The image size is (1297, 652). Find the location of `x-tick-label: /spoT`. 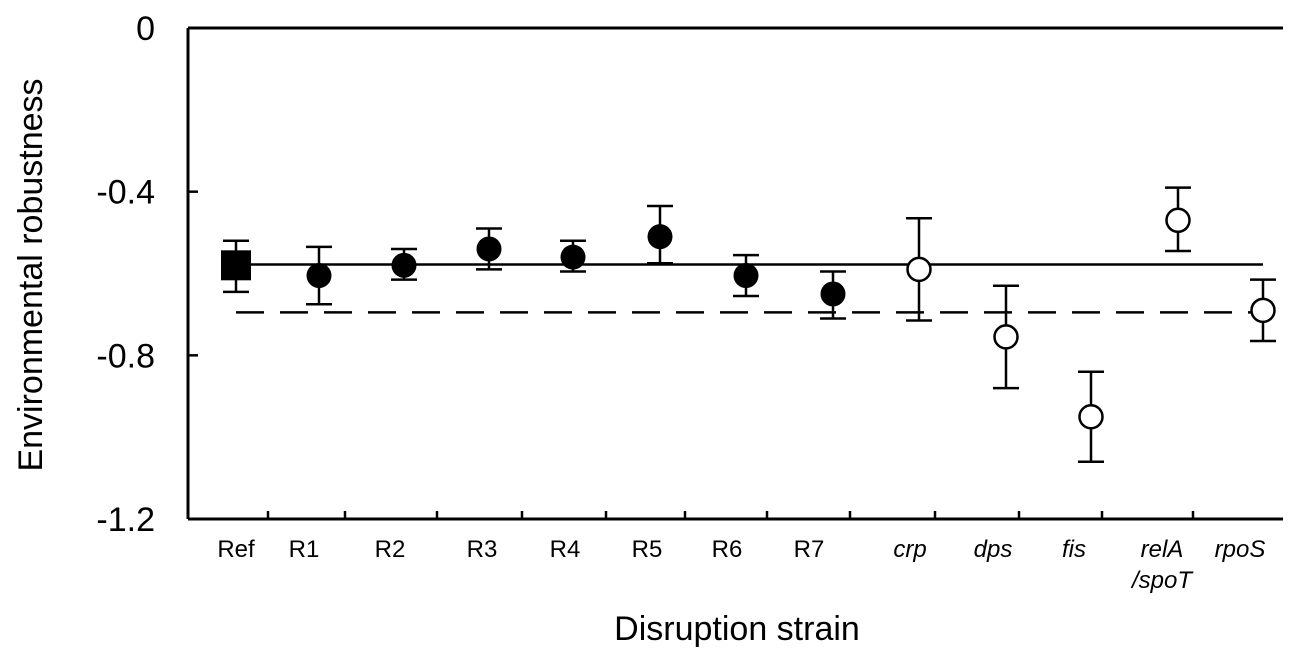

x-tick-label: /spoT is located at coordinates (1162, 580).